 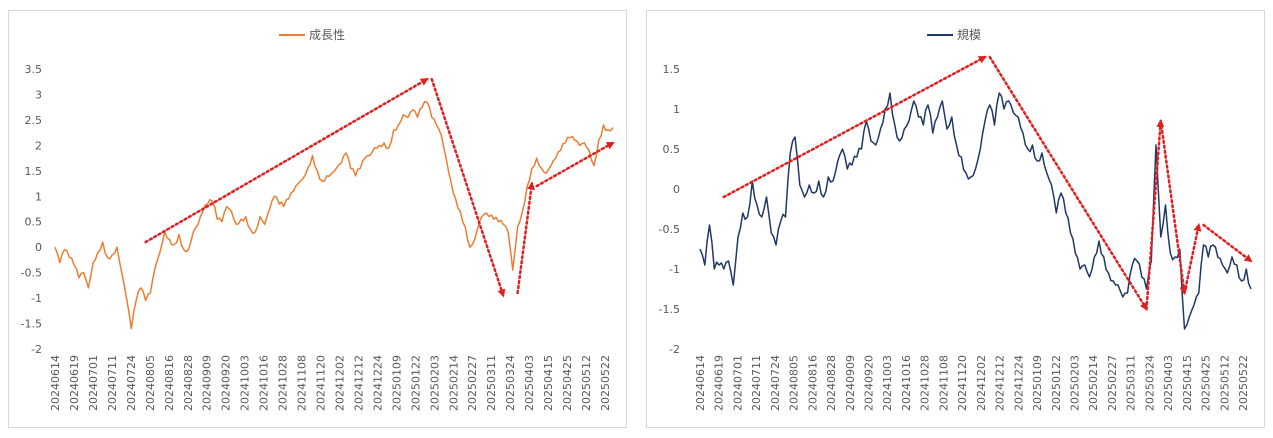 I want to click on growth-xtick-label: 20241016, so click(x=264, y=383).